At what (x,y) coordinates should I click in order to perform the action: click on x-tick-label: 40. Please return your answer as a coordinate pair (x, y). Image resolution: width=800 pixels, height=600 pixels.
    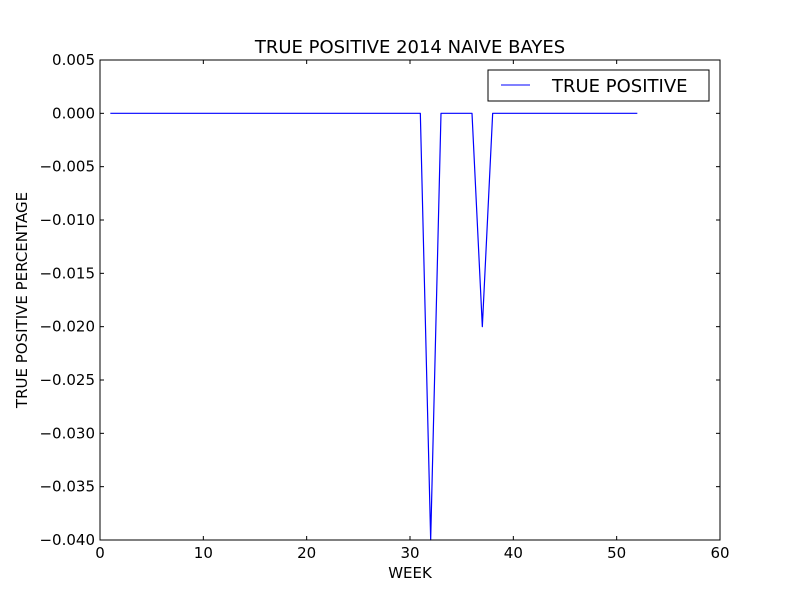
    Looking at the image, I should click on (513, 553).